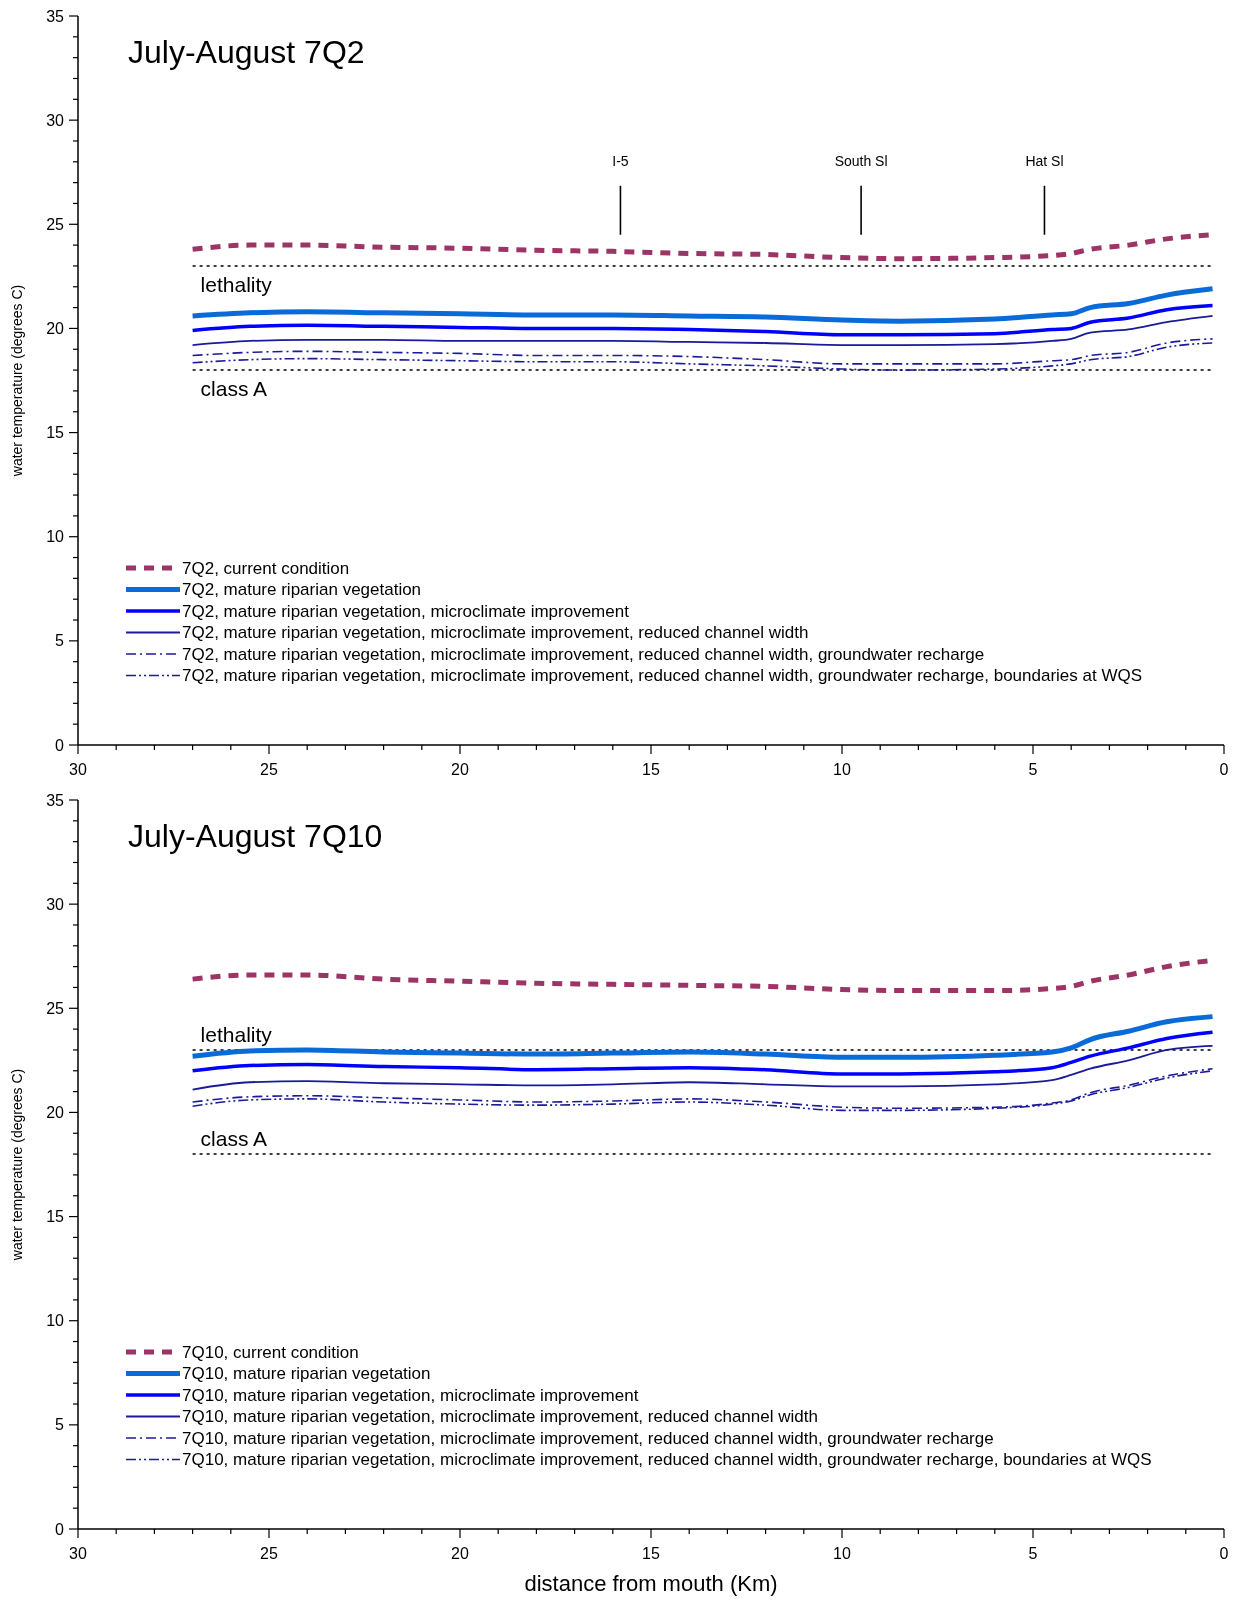 The image size is (1238, 1615). Describe the element at coordinates (246, 52) in the screenshot. I see `text: July-August 7Q2` at that location.